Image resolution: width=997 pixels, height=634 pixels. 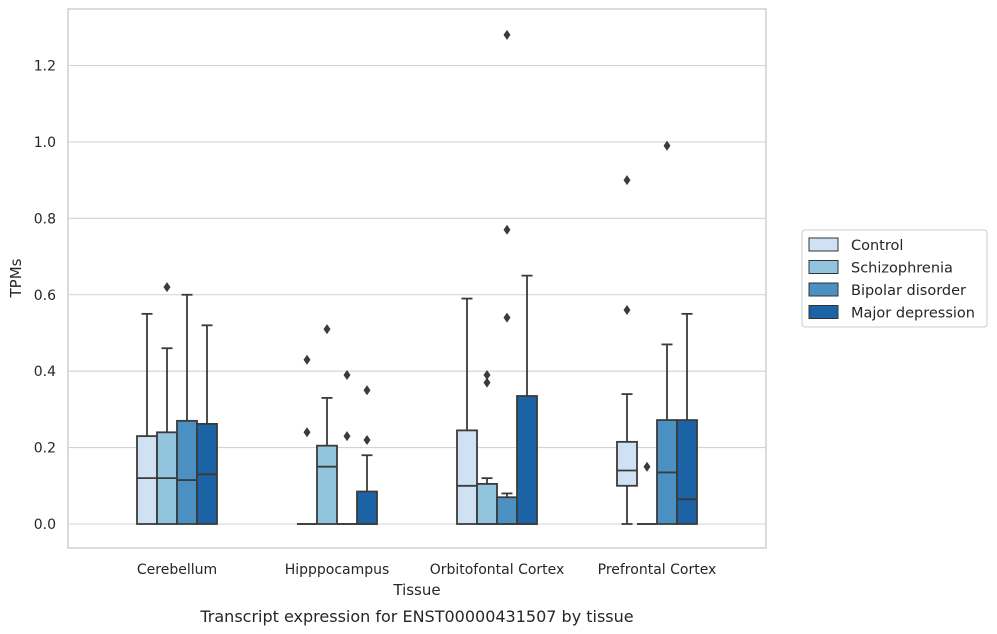 I want to click on legend-label: Bipolar disorder, so click(x=908, y=291).